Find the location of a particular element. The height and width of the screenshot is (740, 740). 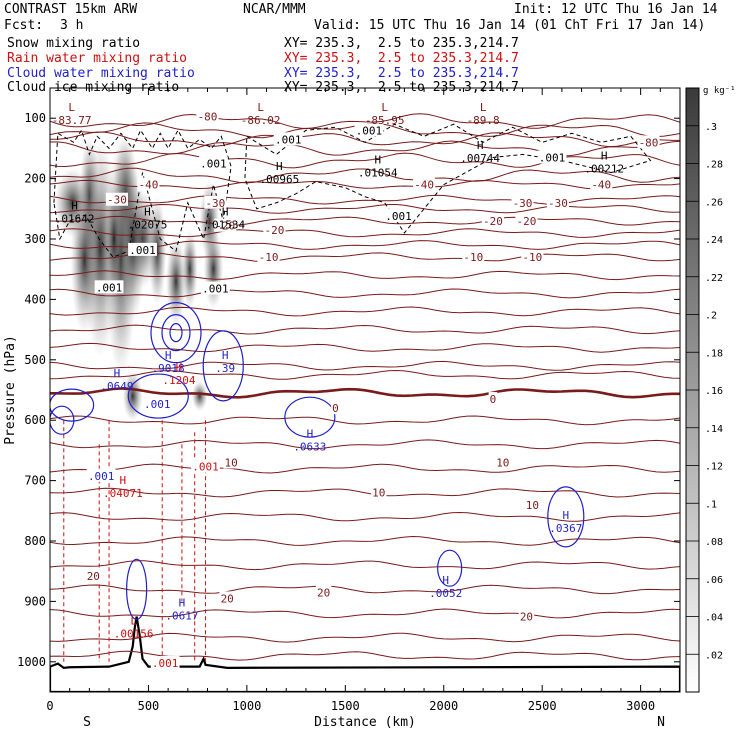

field-name-snow: Snow mixing ratio is located at coordinates (74, 43).